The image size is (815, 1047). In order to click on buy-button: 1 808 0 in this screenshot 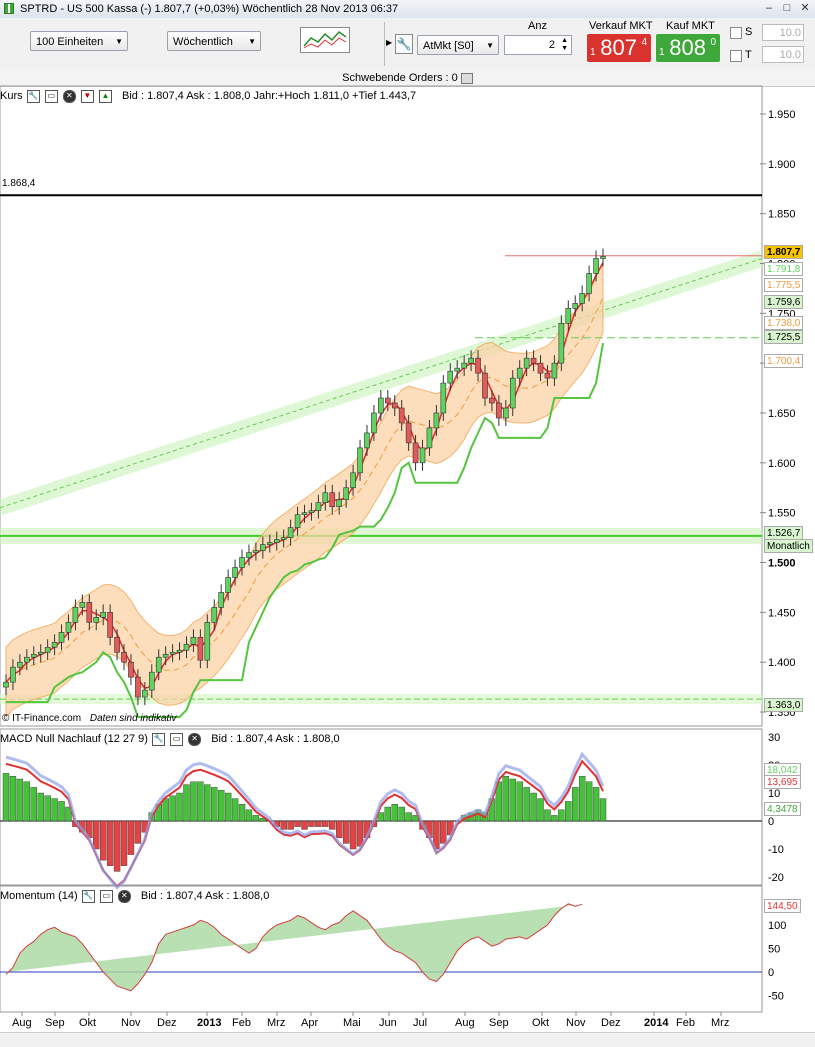, I will do `click(688, 48)`.